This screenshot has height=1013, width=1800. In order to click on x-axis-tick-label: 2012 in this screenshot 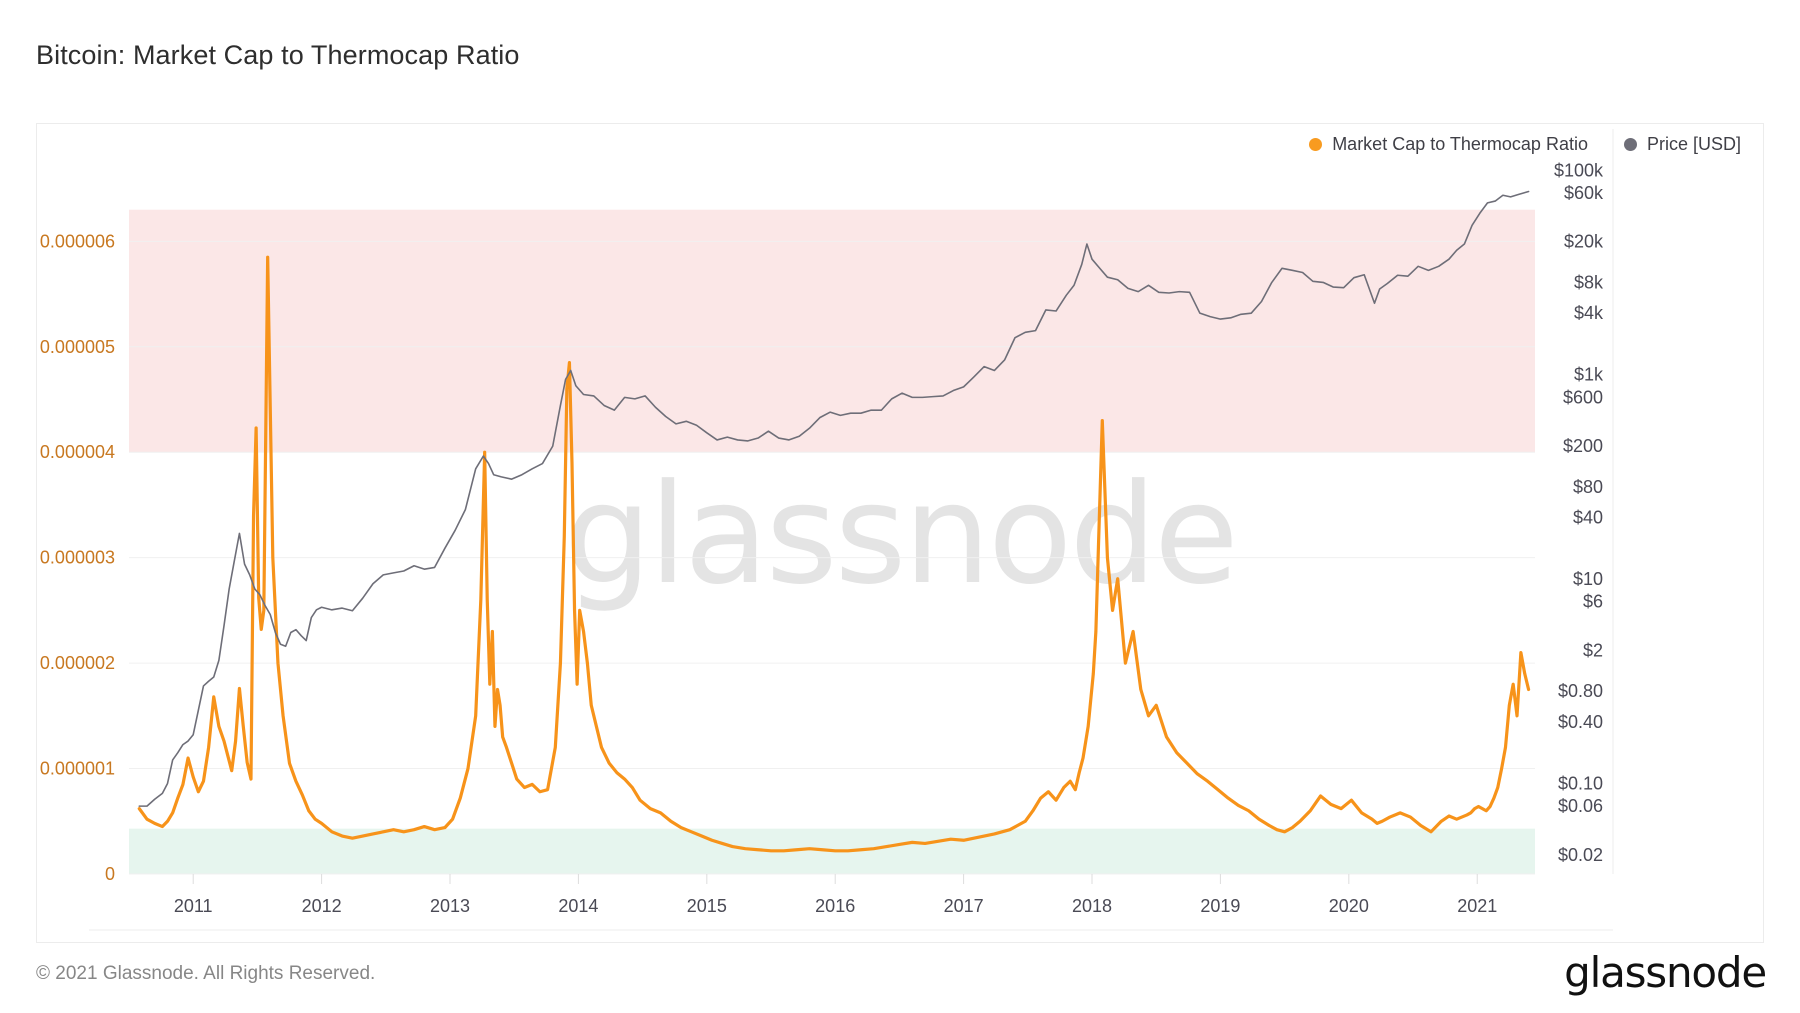, I will do `click(322, 906)`.